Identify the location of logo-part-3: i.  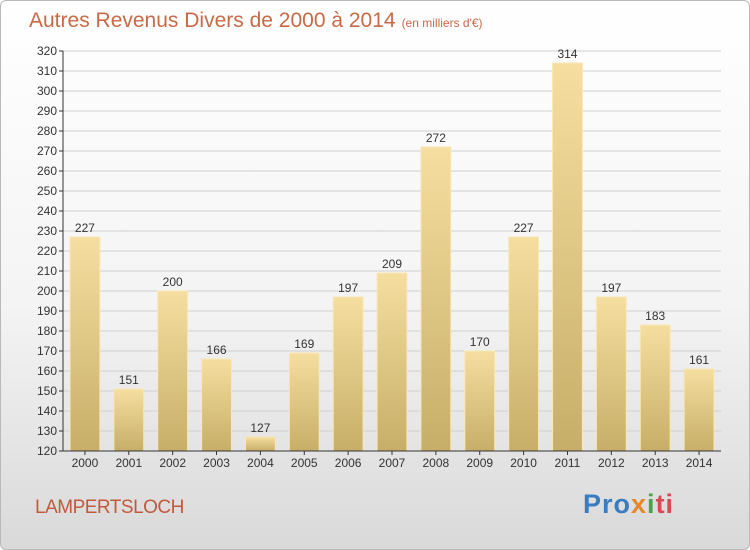
(651, 504).